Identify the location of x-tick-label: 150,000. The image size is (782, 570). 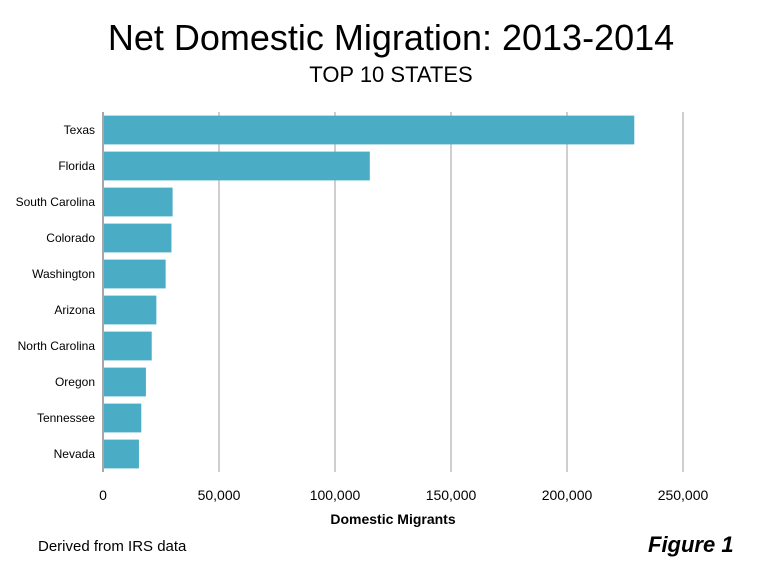
(451, 495).